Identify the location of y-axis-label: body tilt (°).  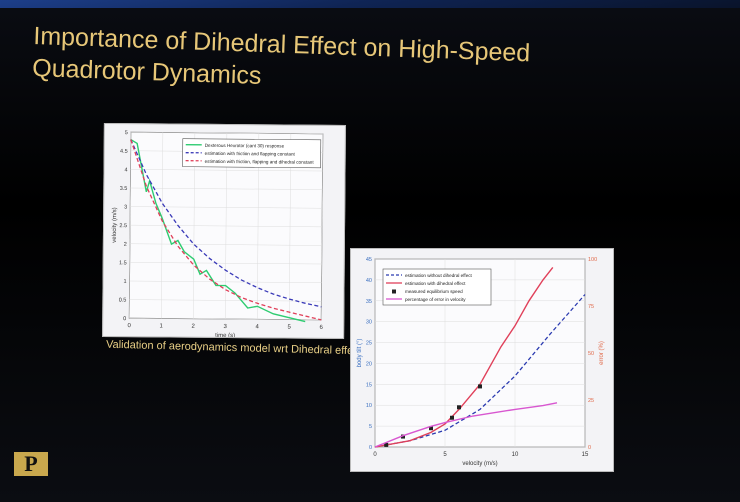
(360, 353).